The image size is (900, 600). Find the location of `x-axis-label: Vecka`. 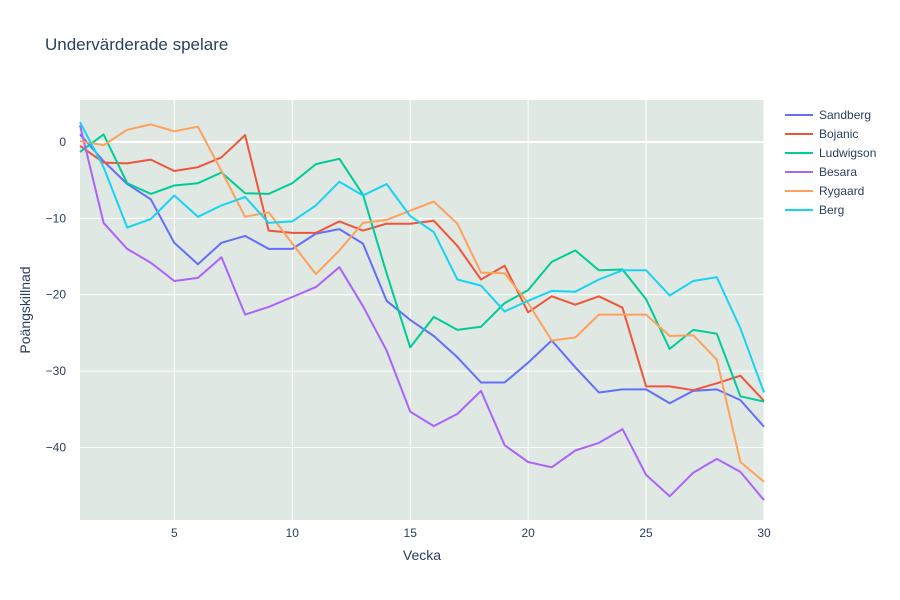

x-axis-label: Vecka is located at coordinates (422, 555).